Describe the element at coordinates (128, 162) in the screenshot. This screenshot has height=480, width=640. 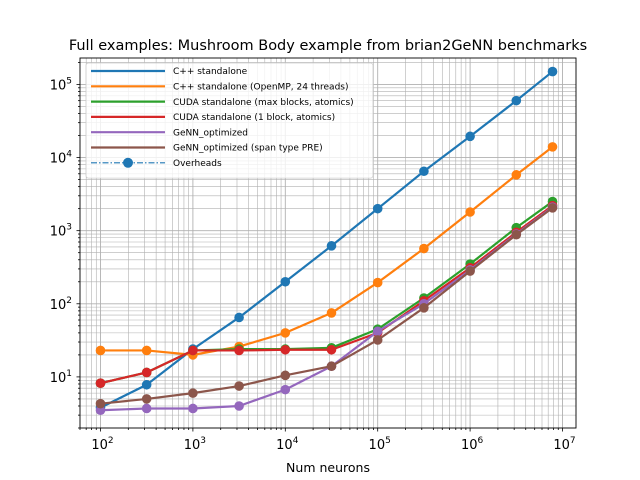
I see `legend-marker` at that location.